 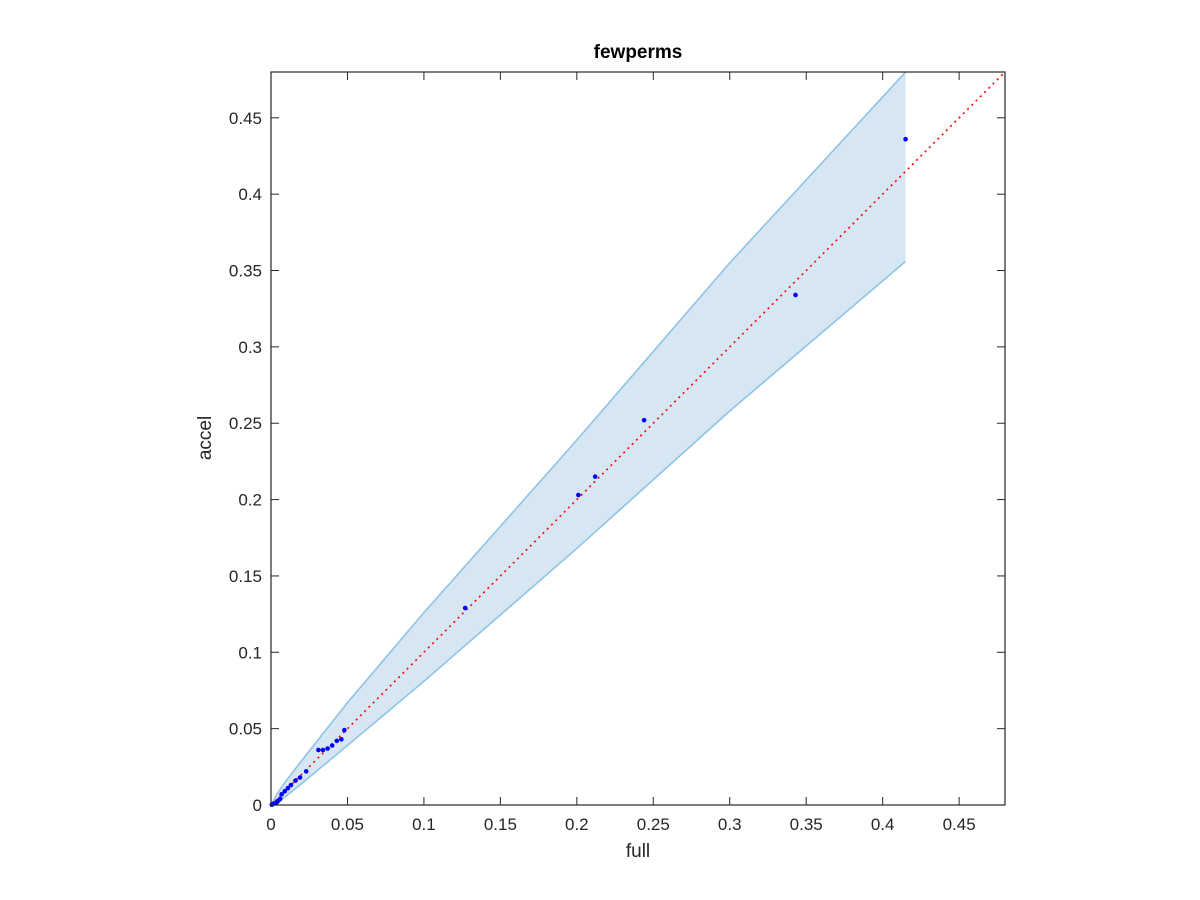 I want to click on y-tick-label: 0.4, so click(x=250, y=194).